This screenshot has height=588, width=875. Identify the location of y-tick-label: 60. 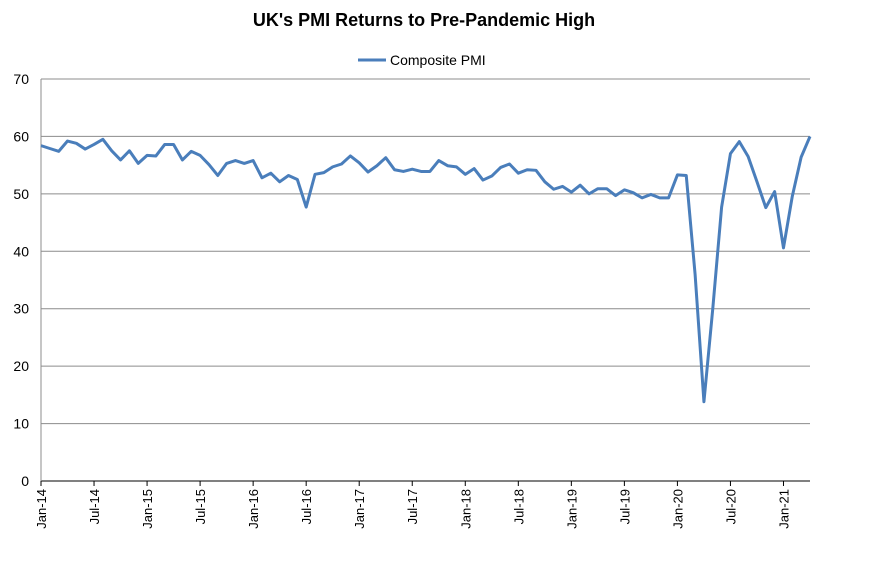
(21, 136).